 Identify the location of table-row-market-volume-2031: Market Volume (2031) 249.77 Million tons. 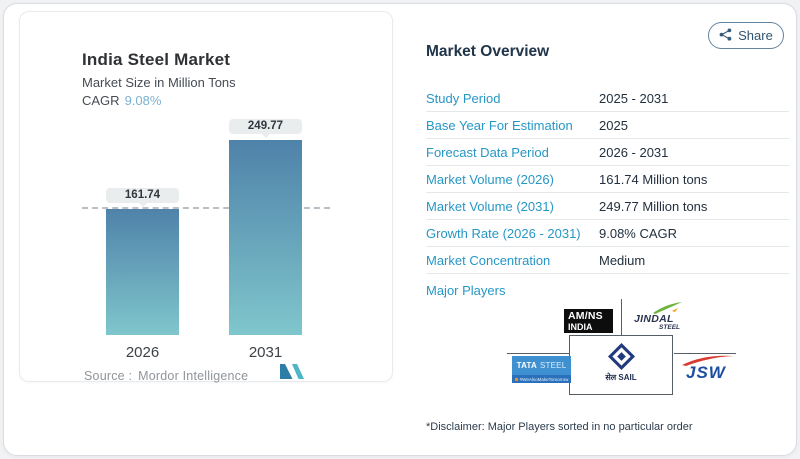
(607, 206).